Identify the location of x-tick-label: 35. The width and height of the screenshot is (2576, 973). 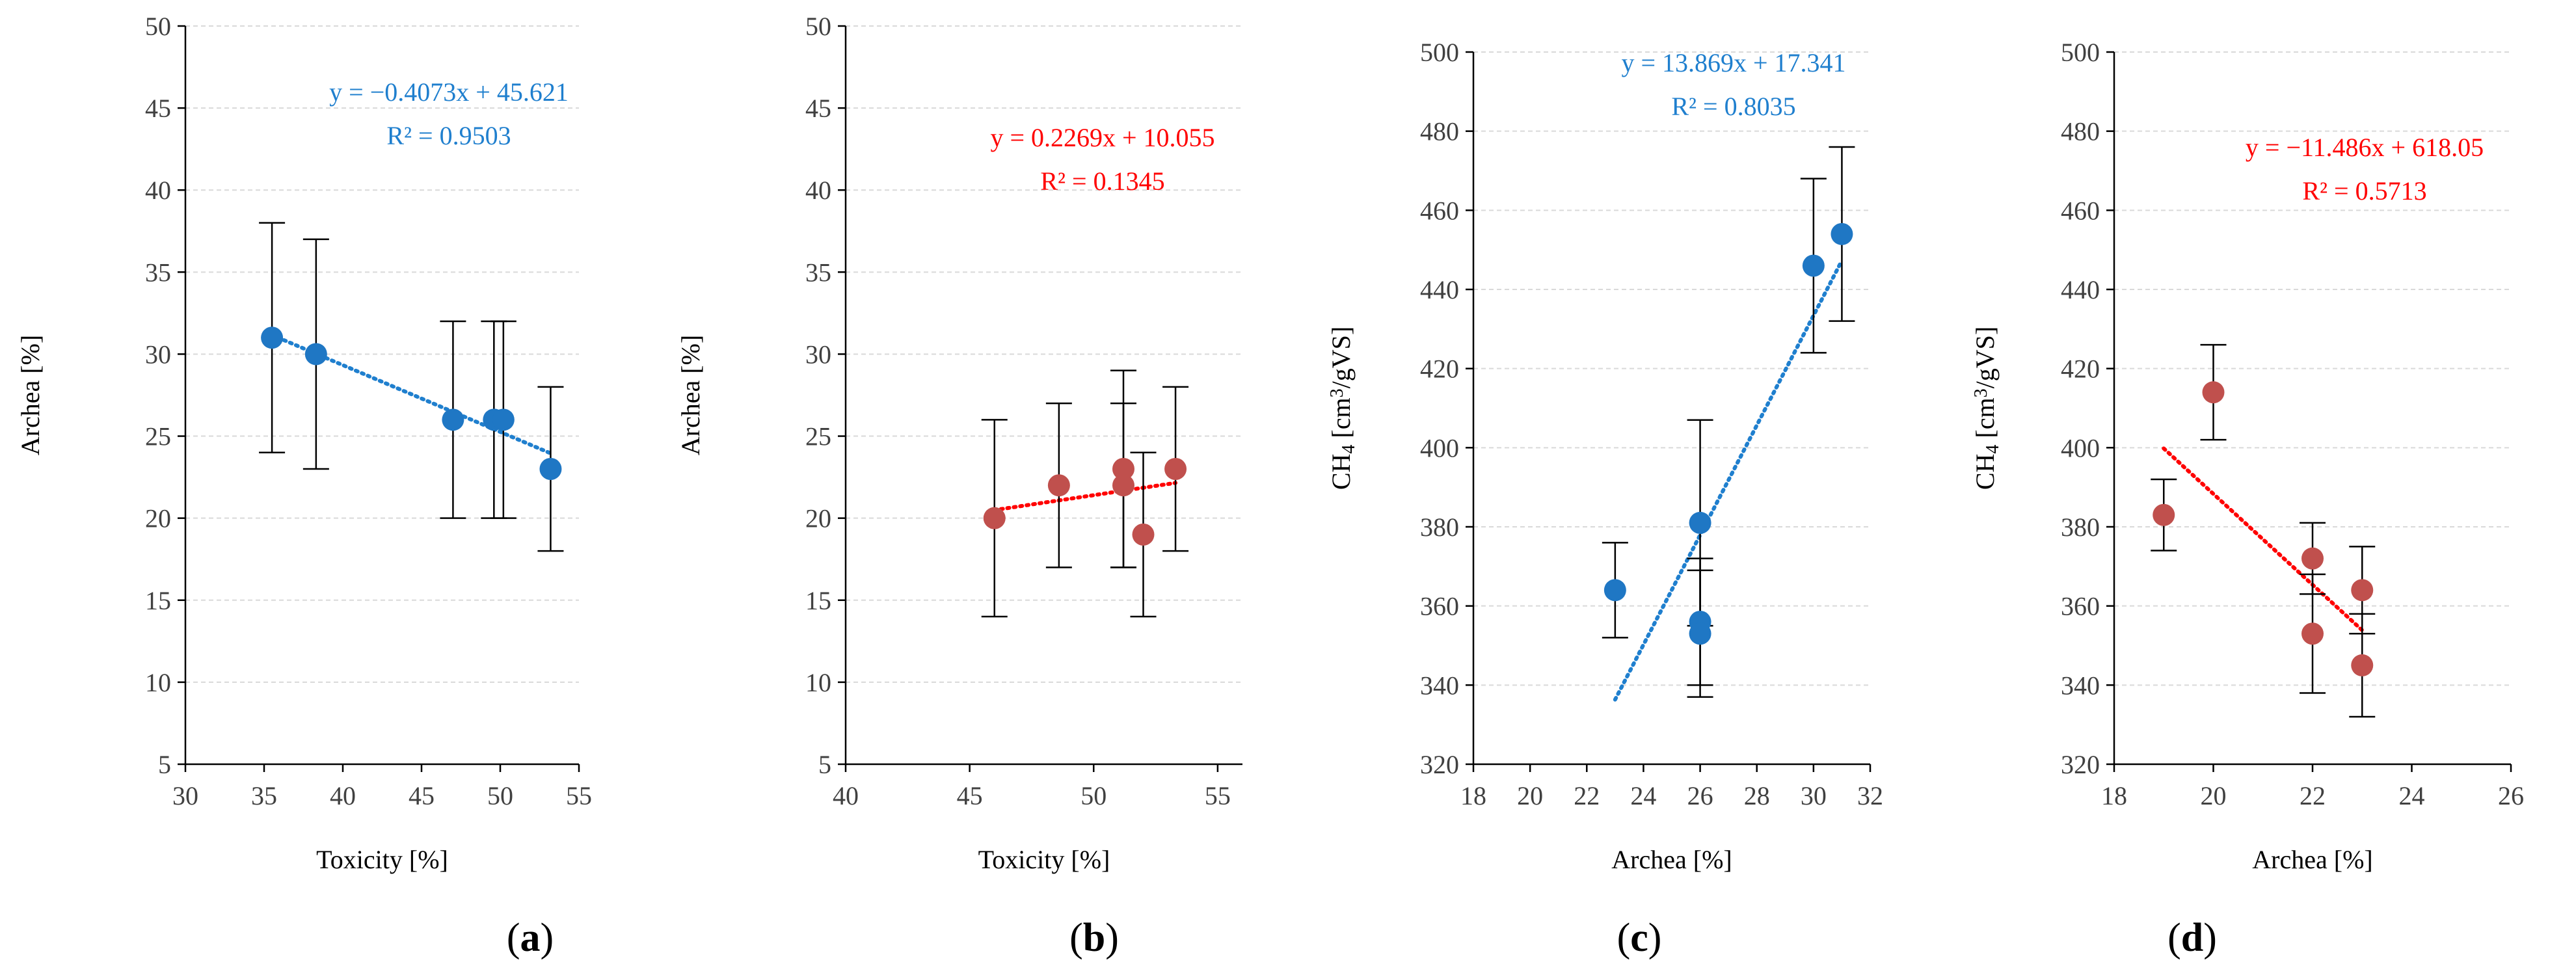
(264, 795).